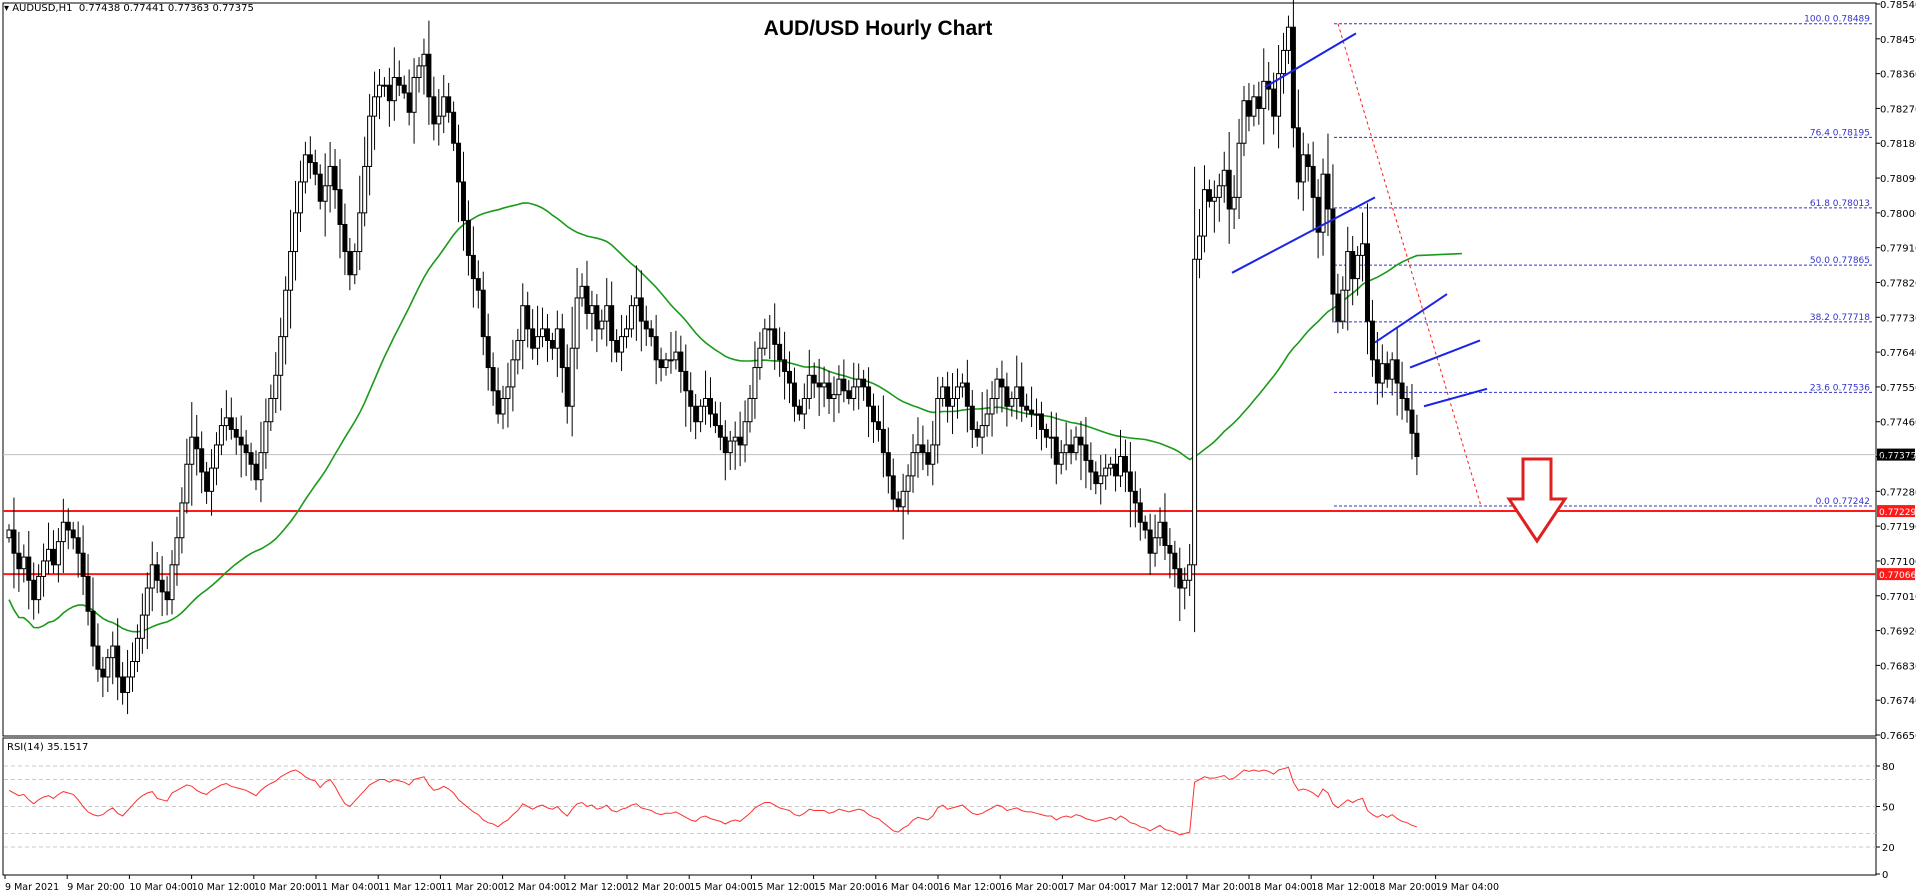 This screenshot has height=896, width=1916. What do you see at coordinates (959, 514) in the screenshot?
I see `support-lines: 0.77229 0.77066 0.77375` at bounding box center [959, 514].